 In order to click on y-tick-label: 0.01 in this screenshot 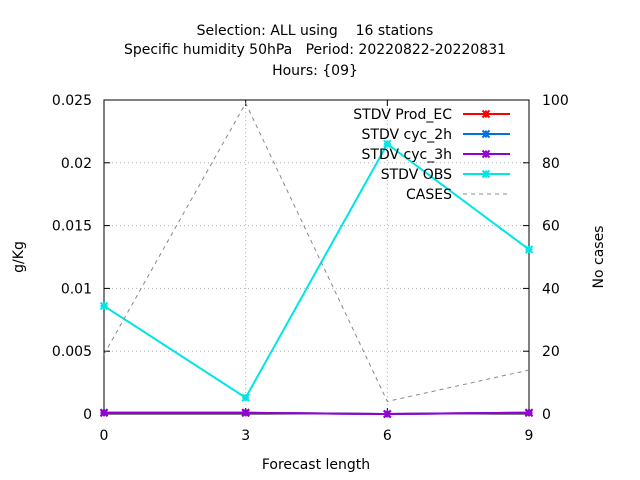, I will do `click(76, 289)`.